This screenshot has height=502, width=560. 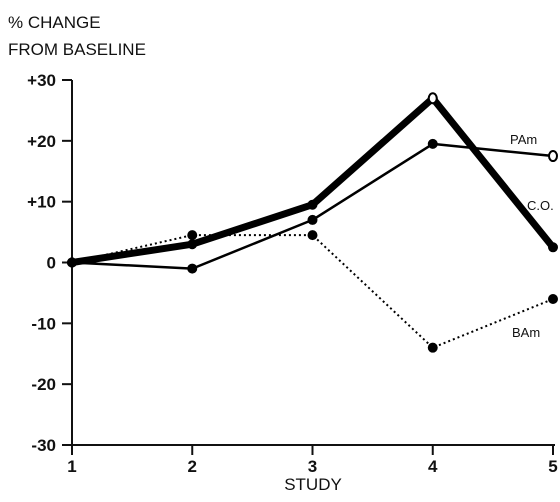 I want to click on y-tick-label: -20, so click(x=43, y=384).